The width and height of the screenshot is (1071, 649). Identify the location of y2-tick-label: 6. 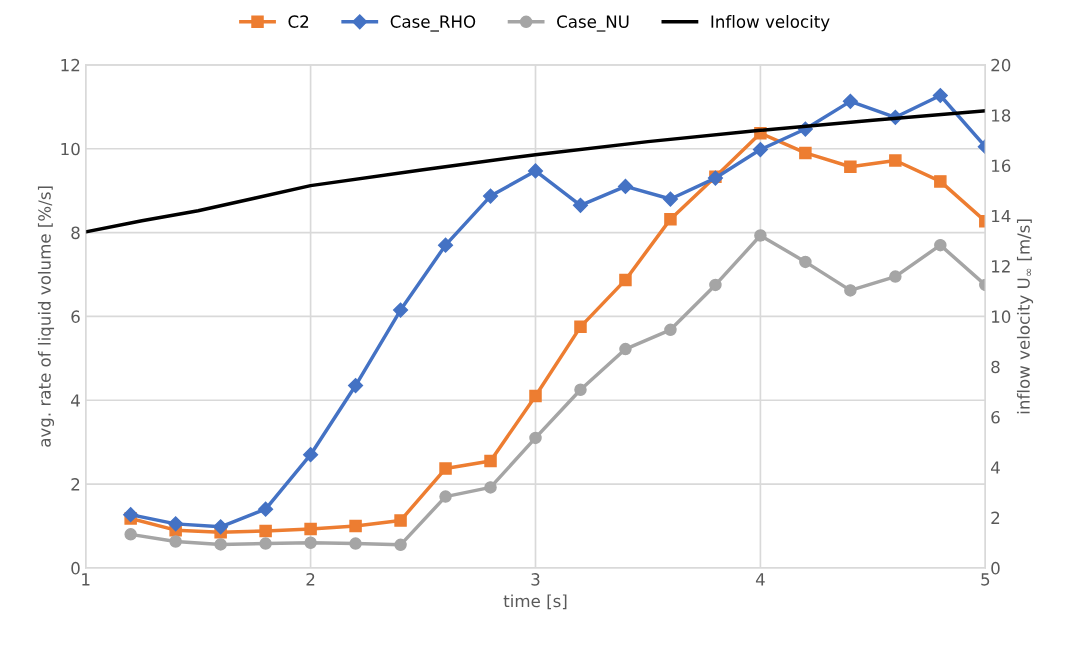
(995, 417).